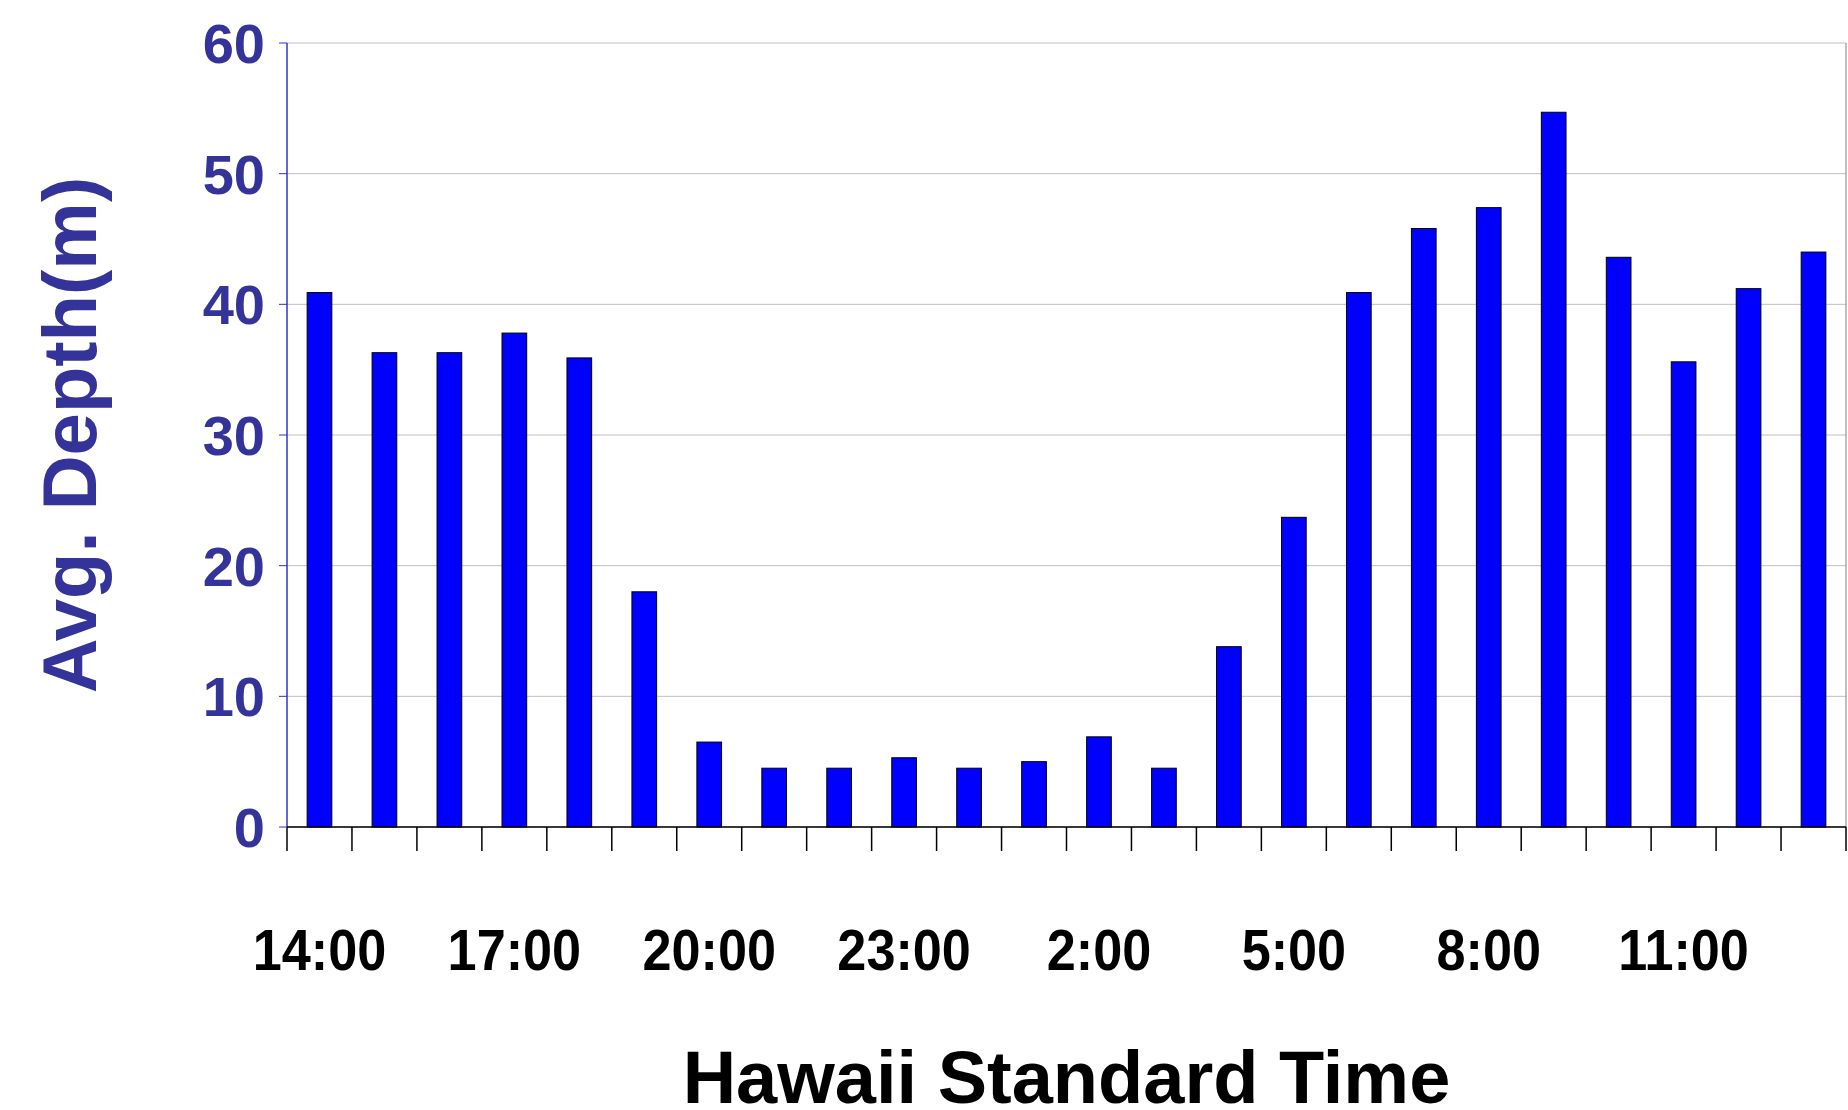  What do you see at coordinates (1294, 950) in the screenshot?
I see `x-tick-label: 5:00` at bounding box center [1294, 950].